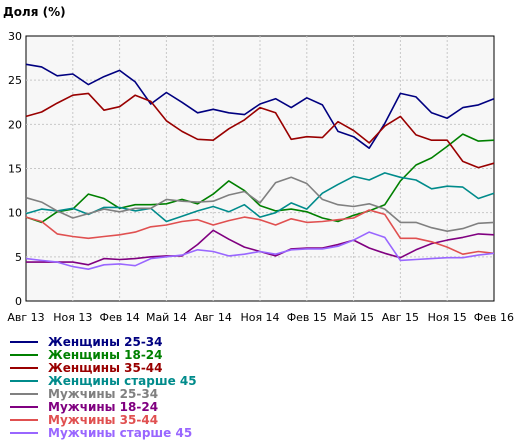 The height and width of the screenshot is (444, 520). What do you see at coordinates (15, 124) in the screenshot?
I see `y-tick-label: 20` at bounding box center [15, 124].